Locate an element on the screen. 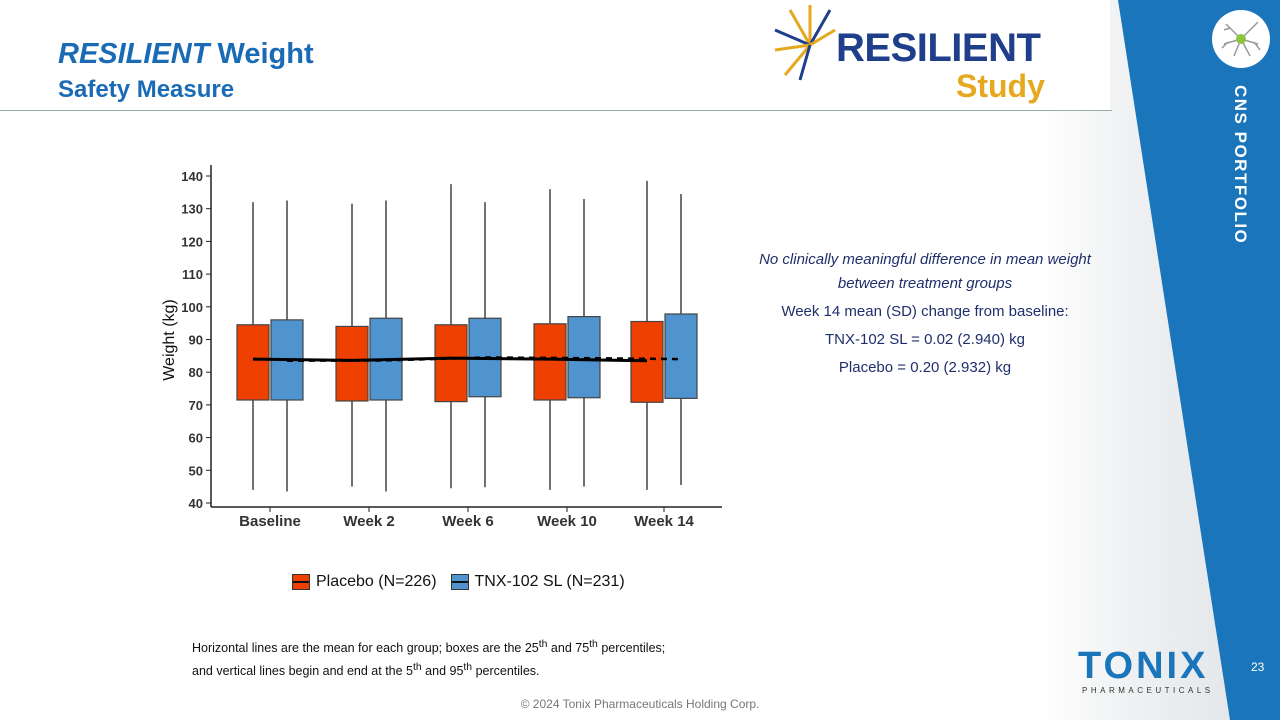 This screenshot has height=720, width=1280. box-tnx is located at coordinates (681, 356).